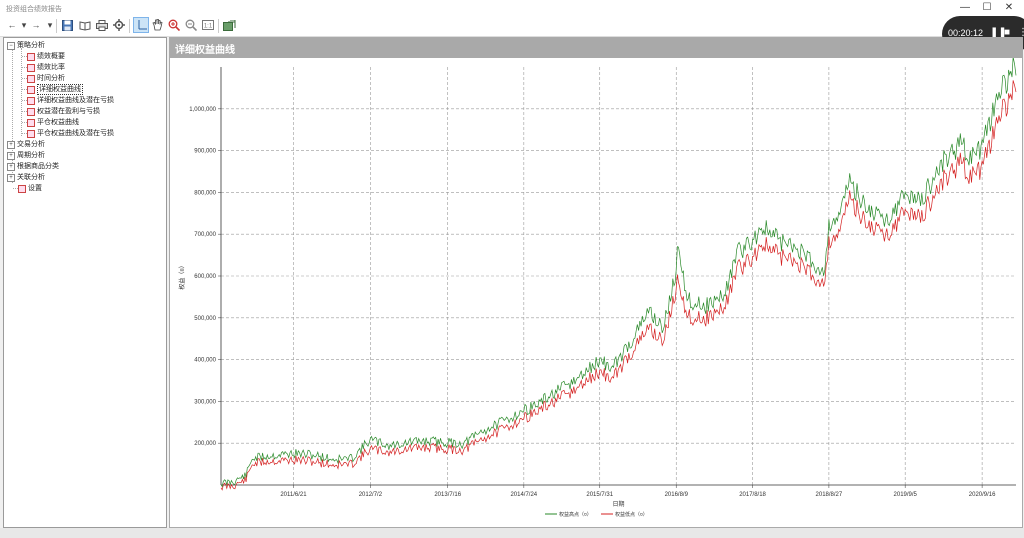  Describe the element at coordinates (38, 166) in the screenshot. I see `tree-node-label: 根据商品分类` at that location.